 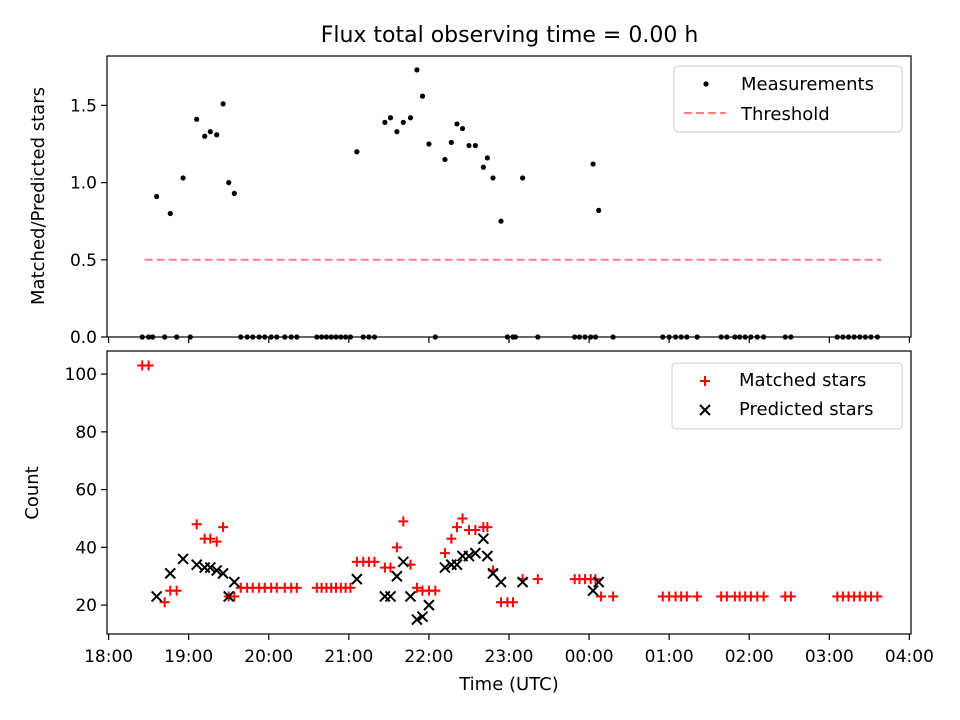 What do you see at coordinates (348, 657) in the screenshot?
I see `time-x-tick-label: 21:00` at bounding box center [348, 657].